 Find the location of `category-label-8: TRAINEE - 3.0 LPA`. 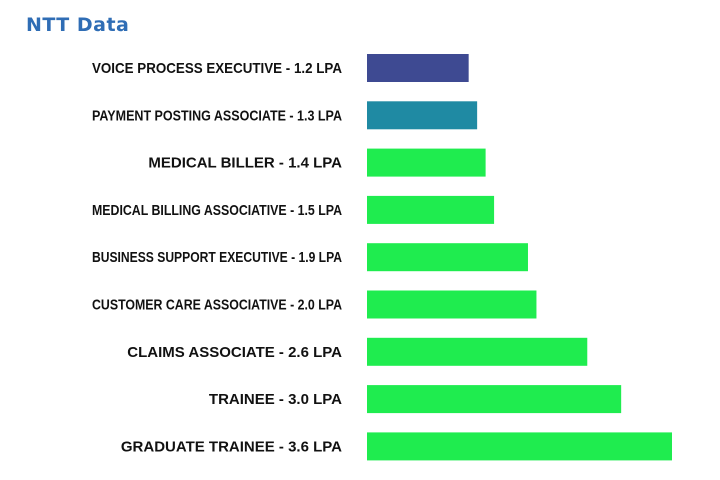

category-label-8: TRAINEE - 3.0 LPA is located at coordinates (275, 399).